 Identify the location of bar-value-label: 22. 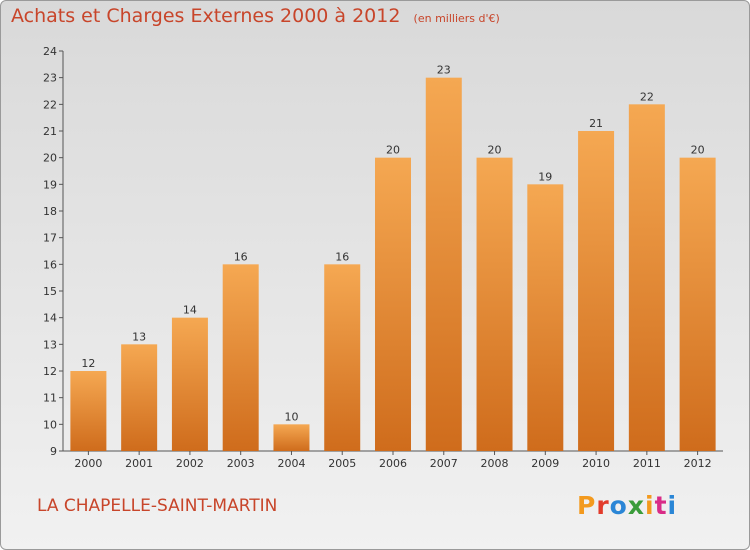
(647, 96).